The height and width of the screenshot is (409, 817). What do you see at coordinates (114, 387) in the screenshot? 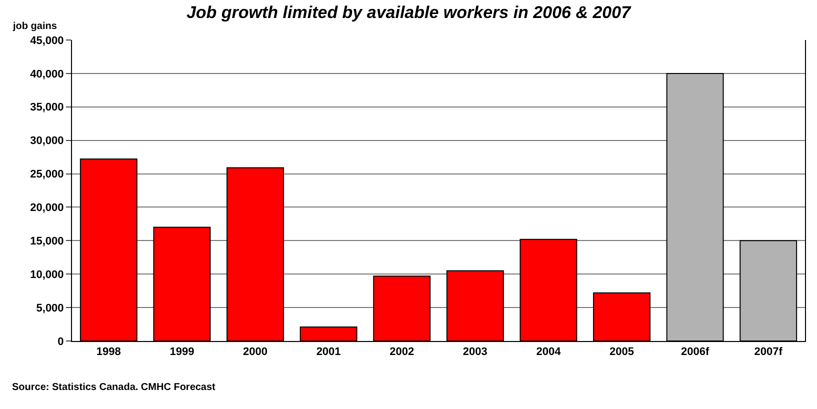
I see `source-note: Source: Statistics Canada. CMHC Forecast` at bounding box center [114, 387].